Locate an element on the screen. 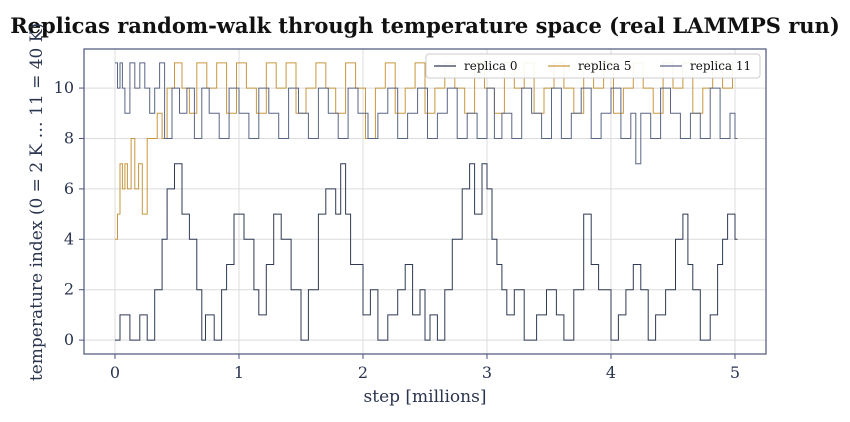  x-tick-label: 1 is located at coordinates (239, 372).